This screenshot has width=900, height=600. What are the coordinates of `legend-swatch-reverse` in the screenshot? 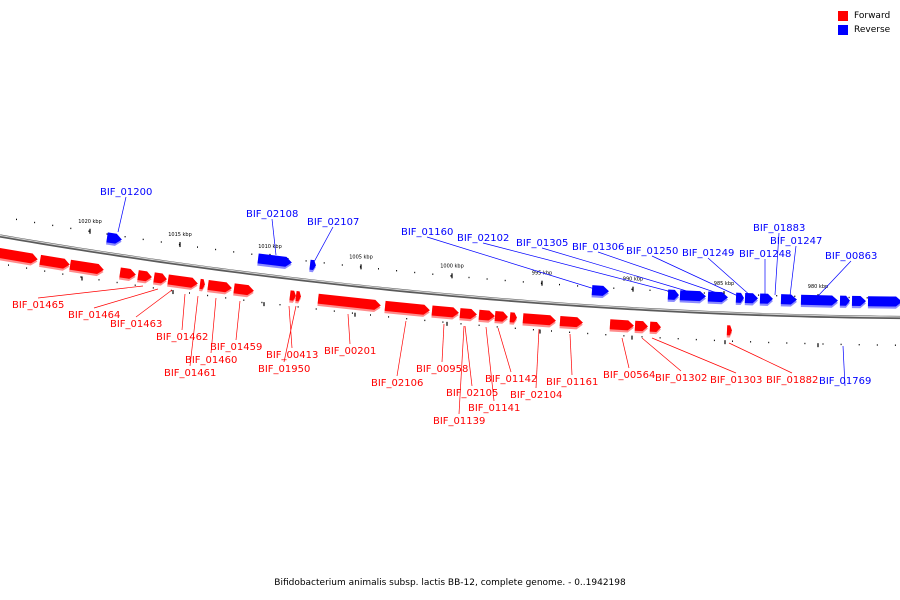 It's located at (843, 30).